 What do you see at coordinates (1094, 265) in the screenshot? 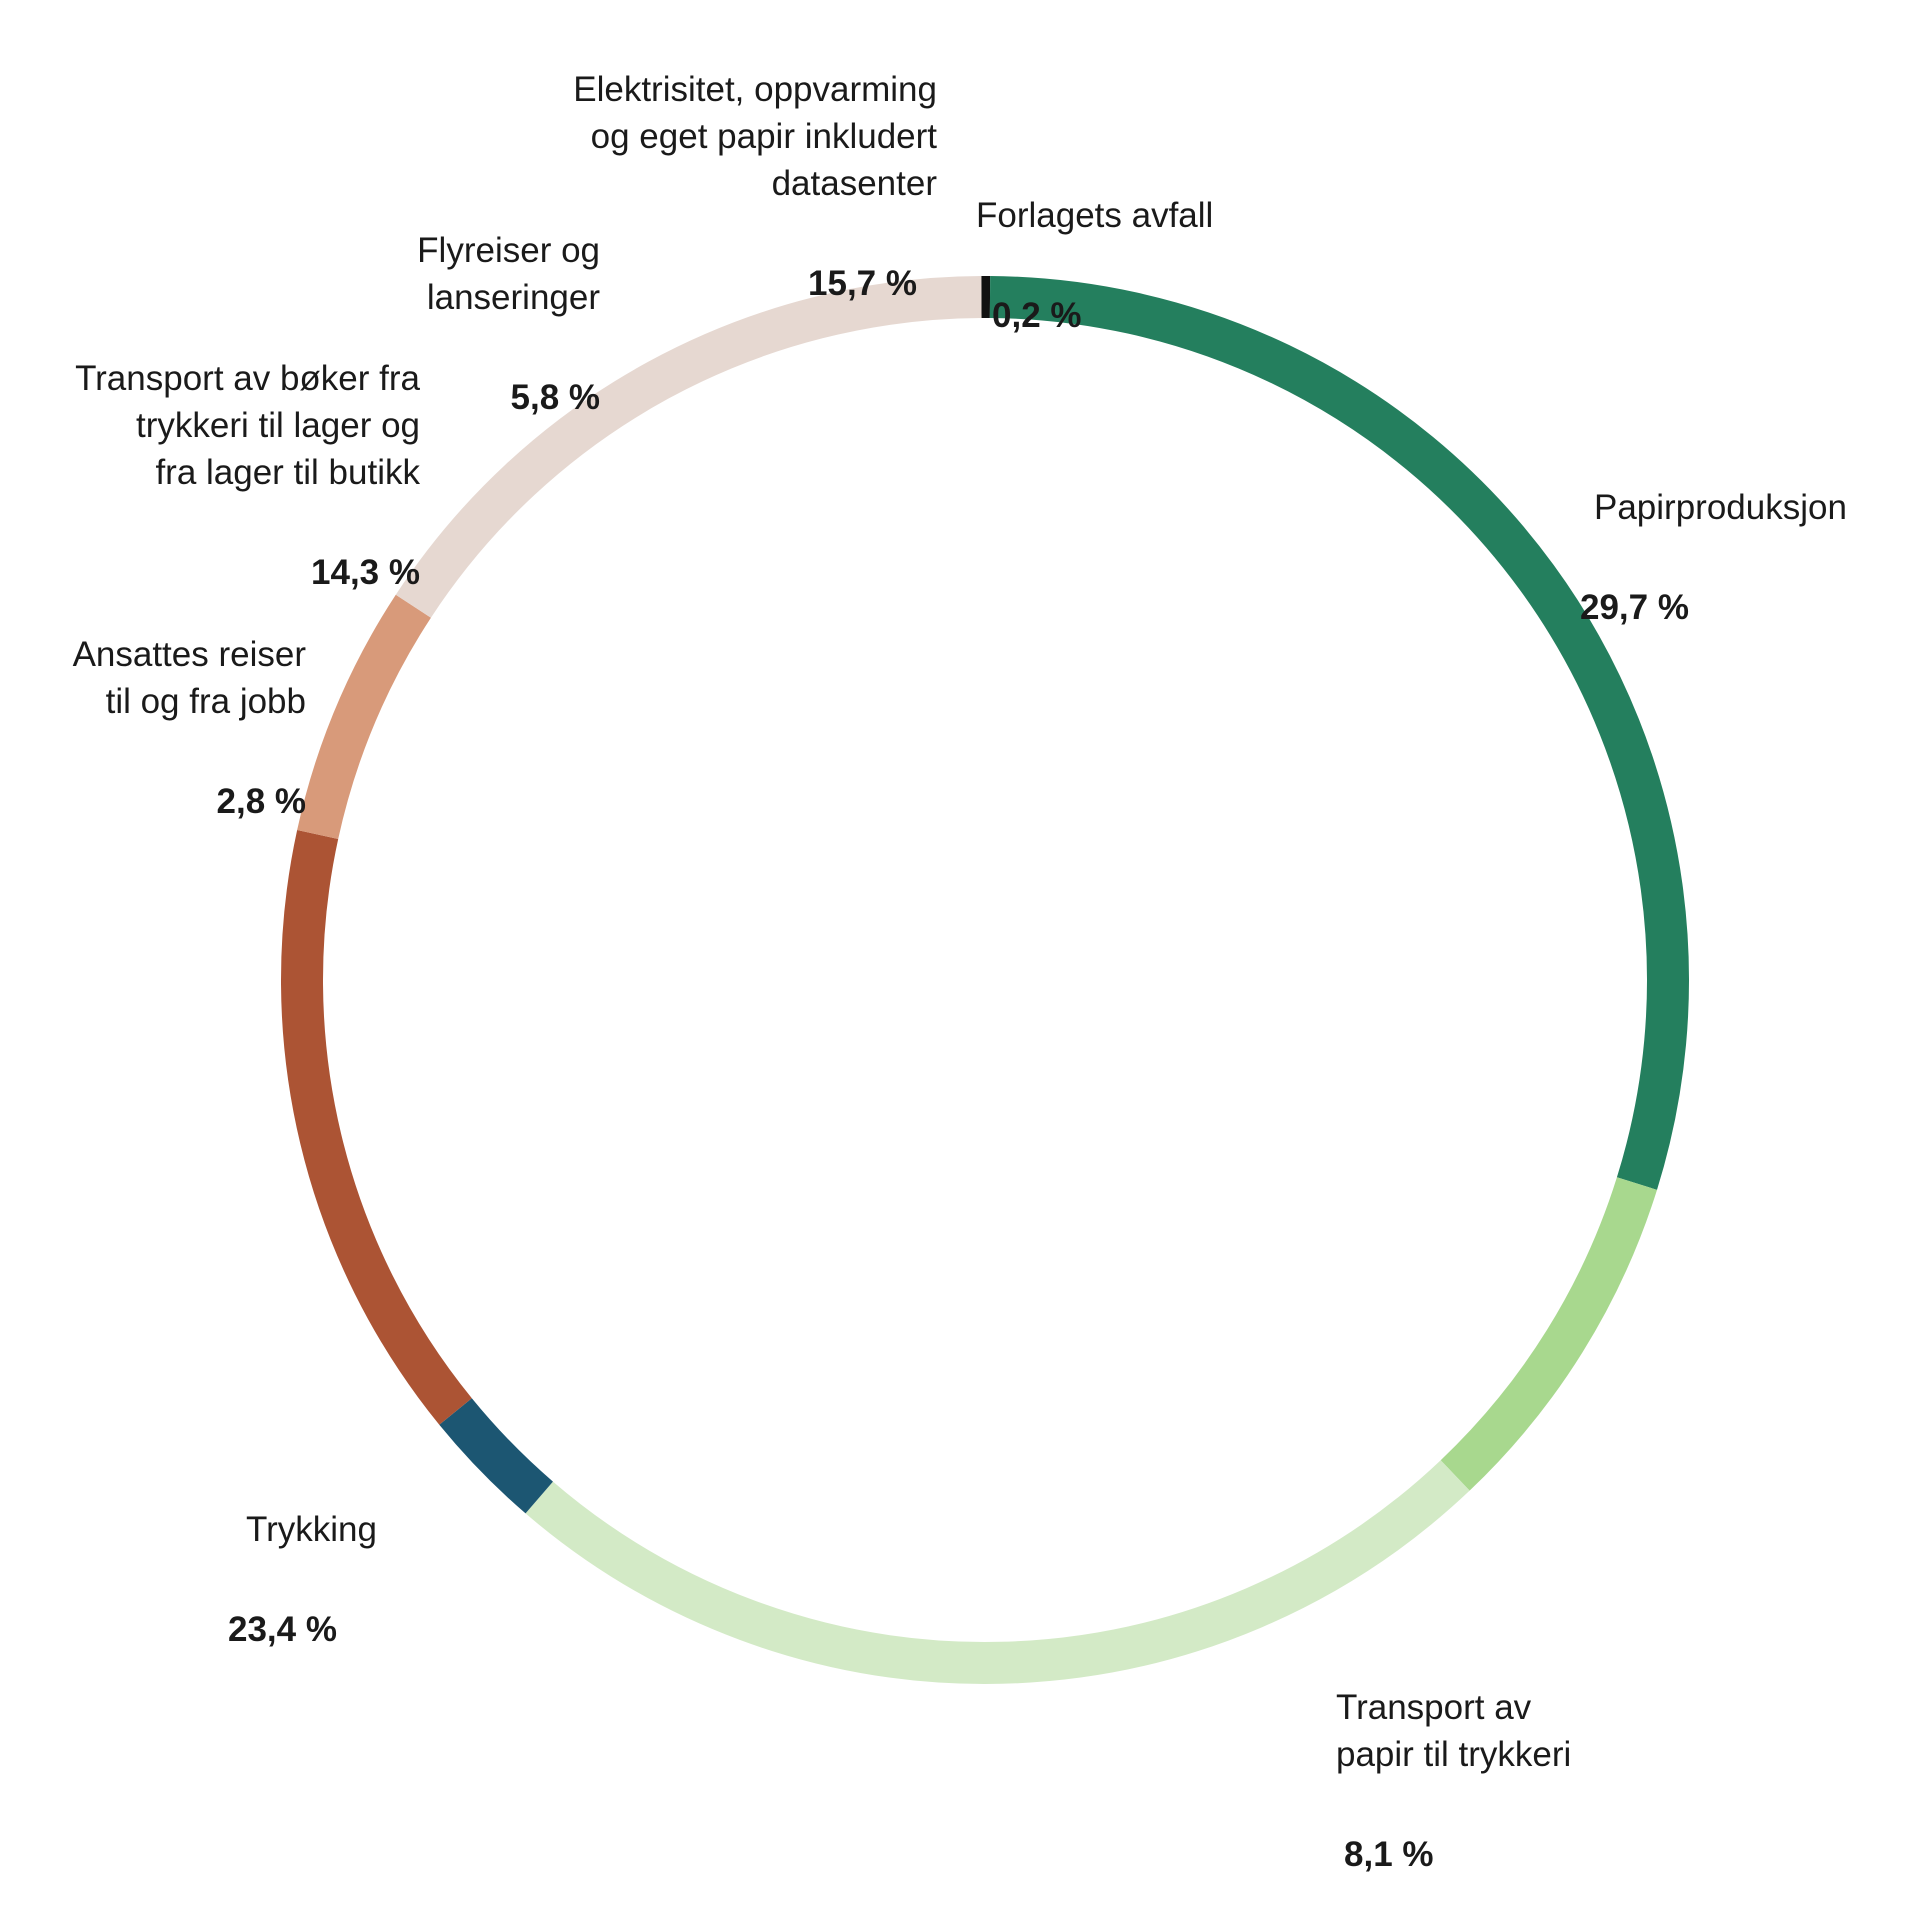
I see `label-forlagets-avfall: Forlagets avfall 0,2 %` at bounding box center [1094, 265].